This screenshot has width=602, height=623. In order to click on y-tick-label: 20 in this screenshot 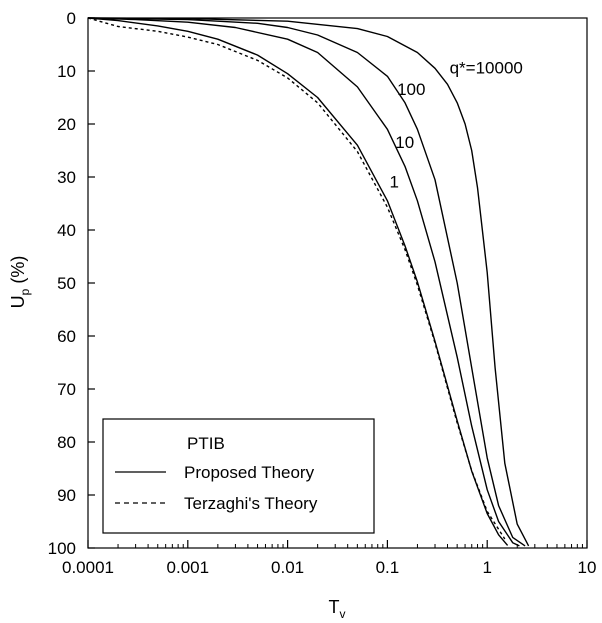, I will do `click(66, 124)`.